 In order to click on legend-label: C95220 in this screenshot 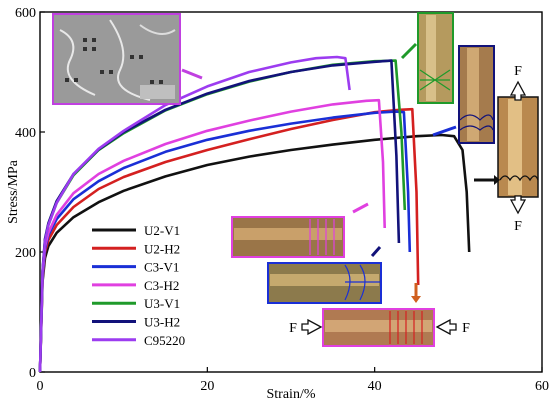, I will do `click(164, 340)`.